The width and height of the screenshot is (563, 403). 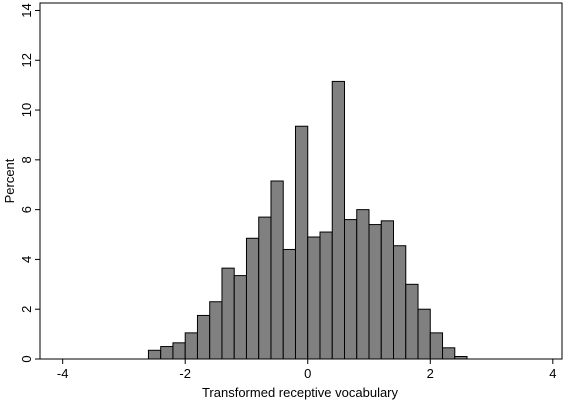 What do you see at coordinates (26, 358) in the screenshot?
I see `y-tick-label: 0` at bounding box center [26, 358].